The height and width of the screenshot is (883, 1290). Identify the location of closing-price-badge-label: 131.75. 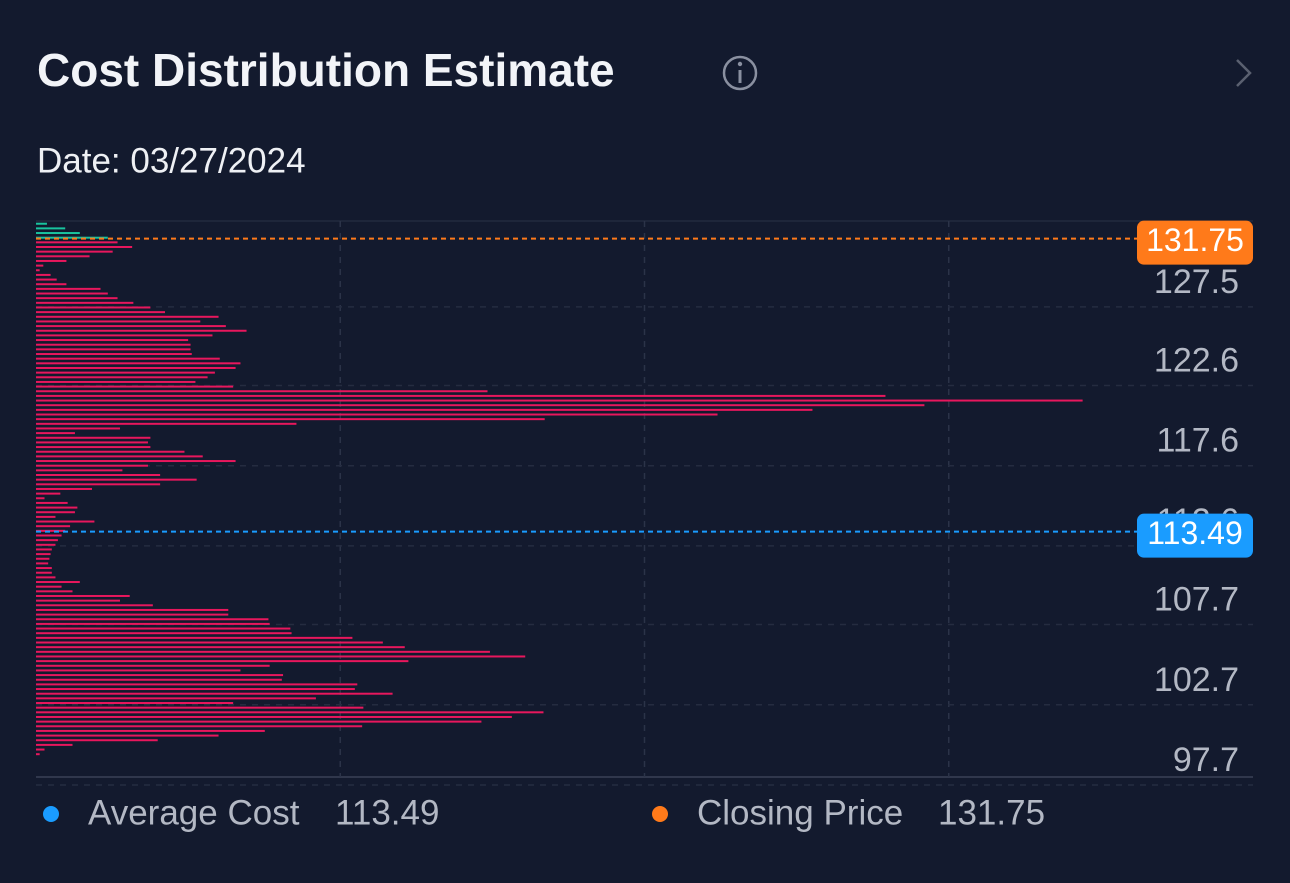
(1195, 240).